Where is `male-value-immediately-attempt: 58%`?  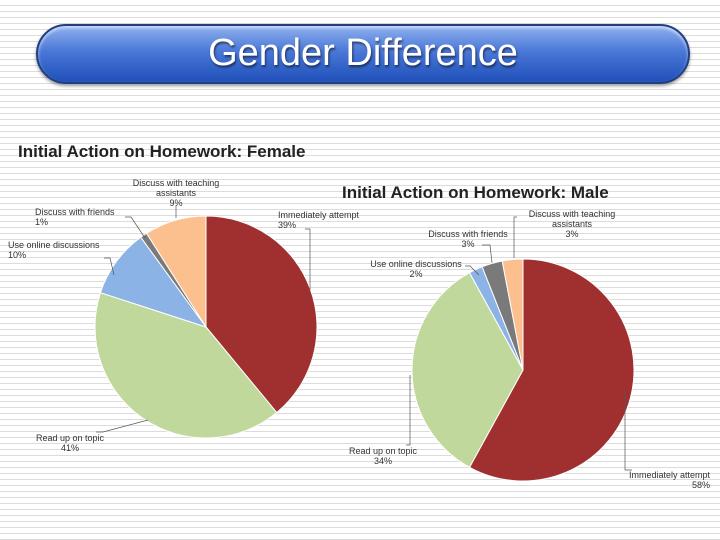
male-value-immediately-attempt: 58% is located at coordinates (701, 485).